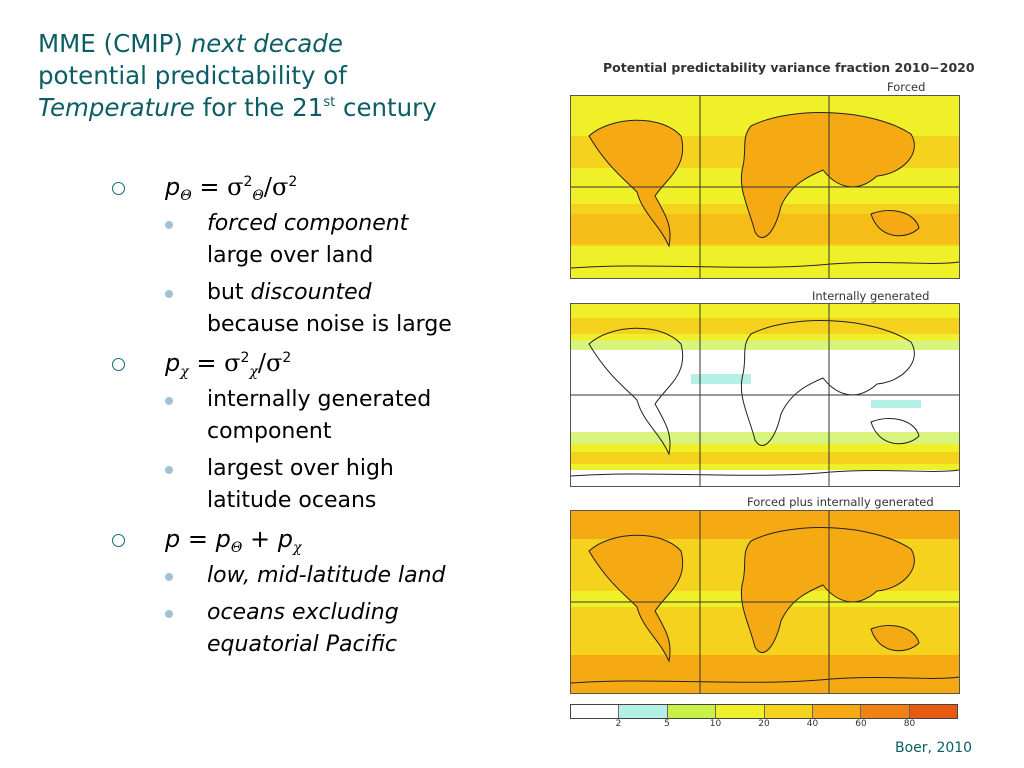 The image size is (1024, 768). What do you see at coordinates (308, 223) in the screenshot?
I see `sub-bullet-text: forced component` at bounding box center [308, 223].